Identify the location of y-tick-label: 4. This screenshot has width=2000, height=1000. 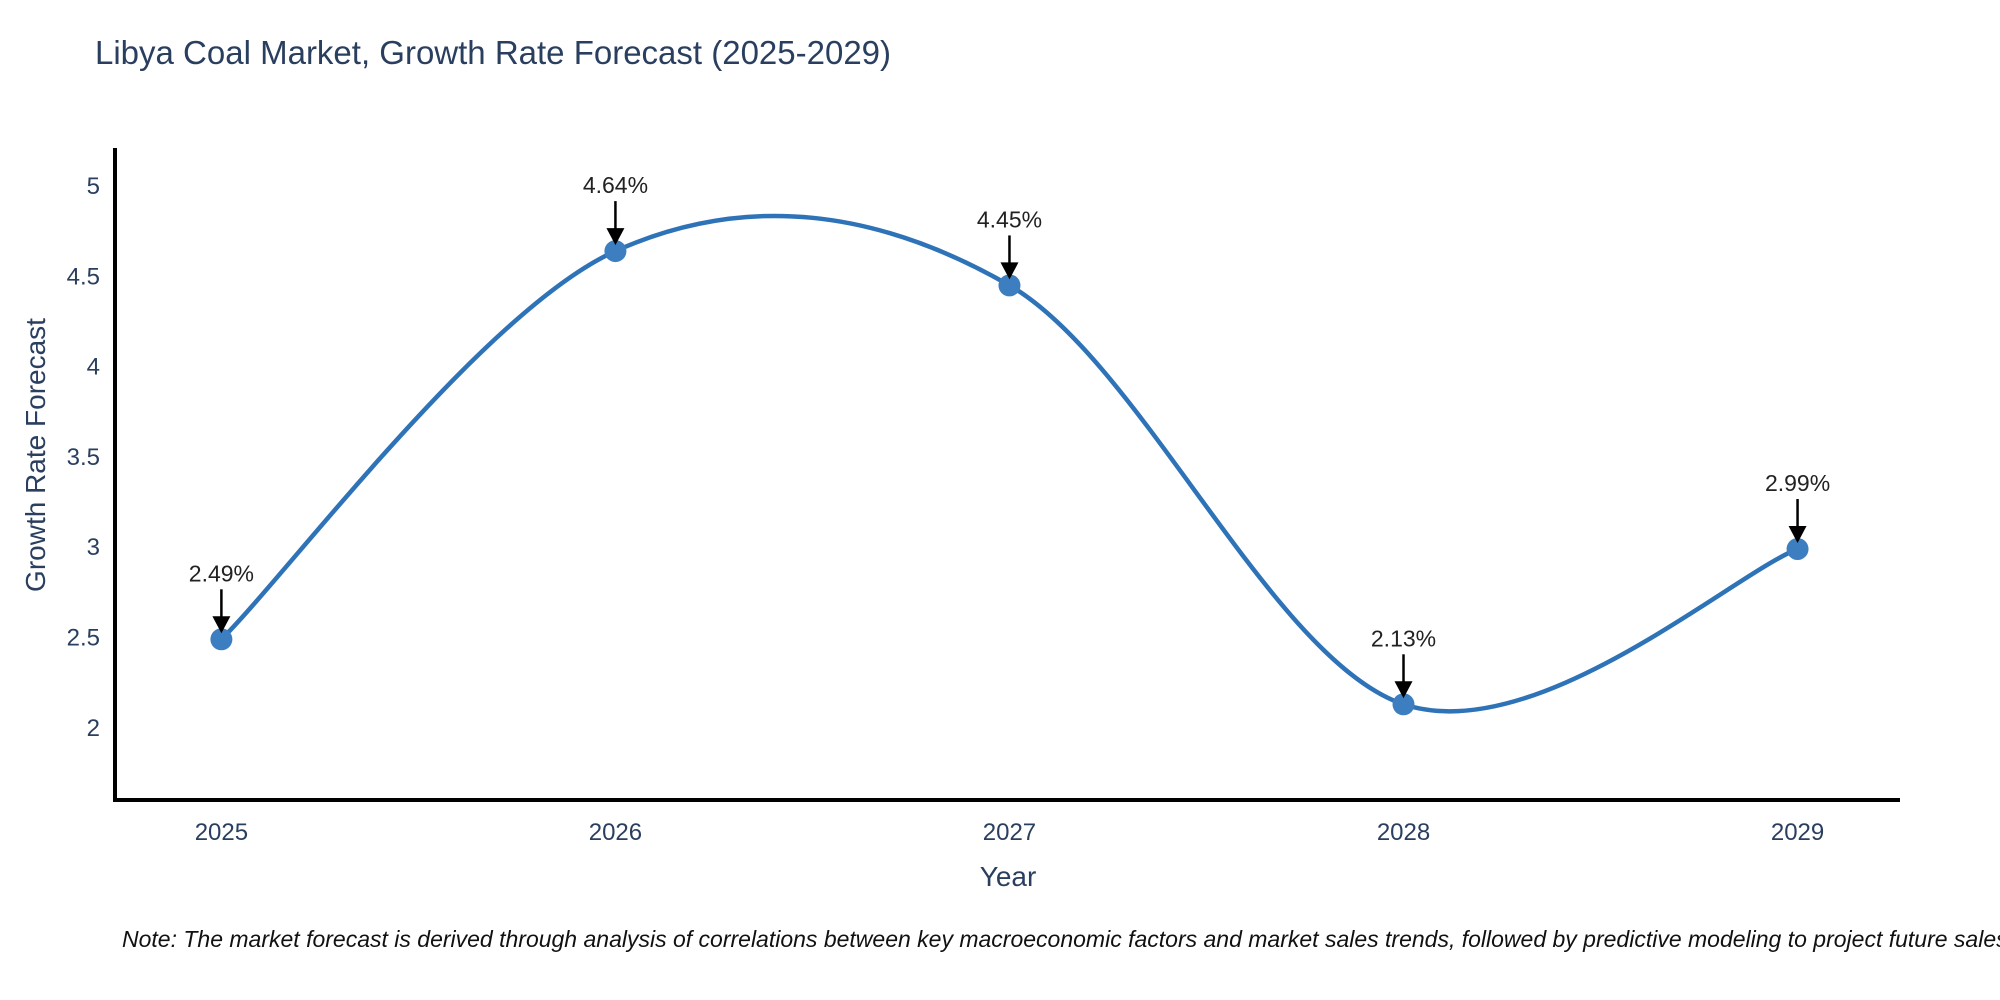
(93, 367).